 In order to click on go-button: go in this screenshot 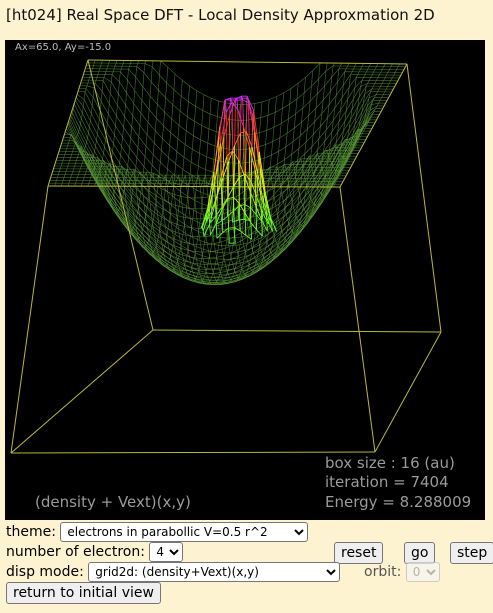, I will do `click(420, 553)`.